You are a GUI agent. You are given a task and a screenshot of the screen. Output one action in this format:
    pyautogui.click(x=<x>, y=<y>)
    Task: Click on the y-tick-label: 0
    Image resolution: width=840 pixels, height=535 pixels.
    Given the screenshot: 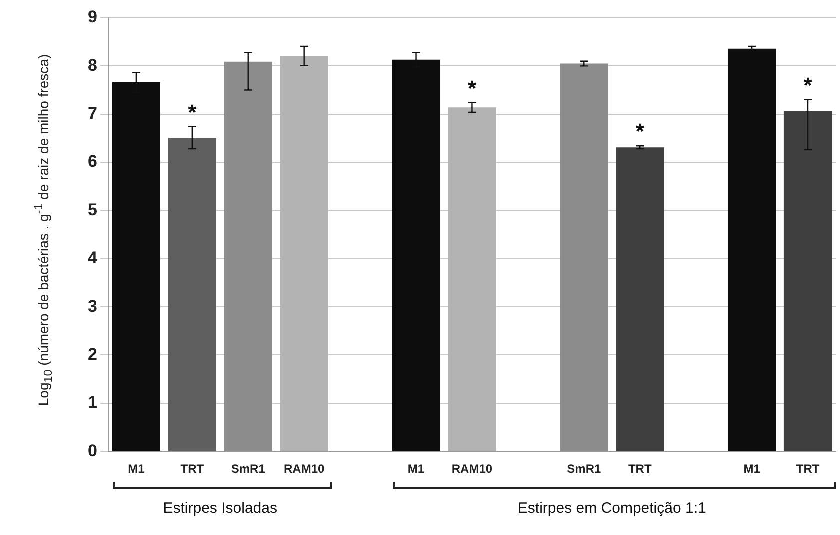 What is the action you would take?
    pyautogui.click(x=93, y=450)
    